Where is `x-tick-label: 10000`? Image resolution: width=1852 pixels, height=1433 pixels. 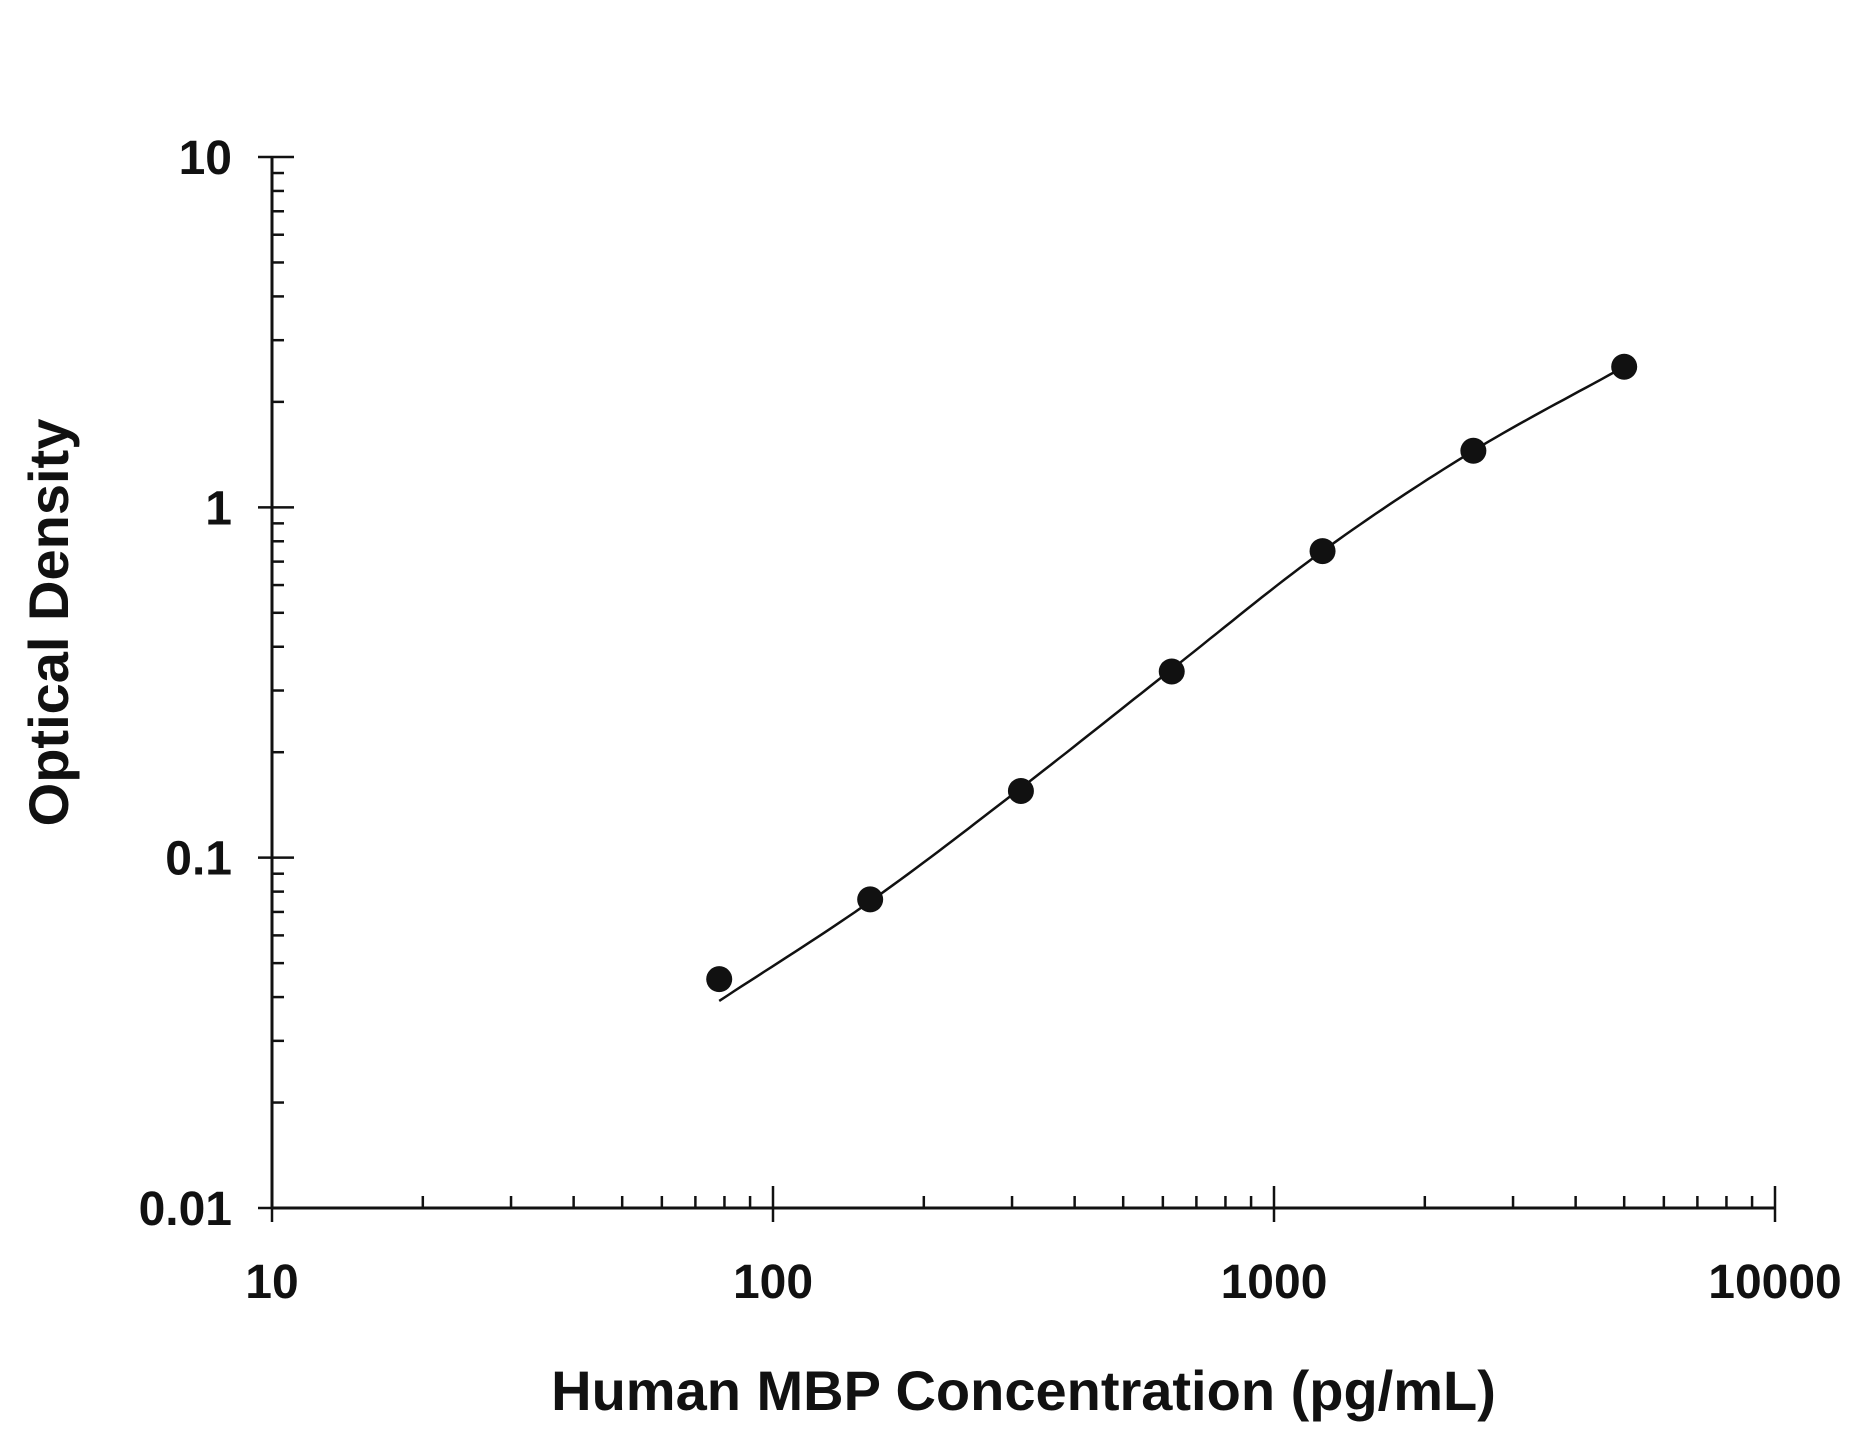 x-tick-label: 10000 is located at coordinates (1774, 1282).